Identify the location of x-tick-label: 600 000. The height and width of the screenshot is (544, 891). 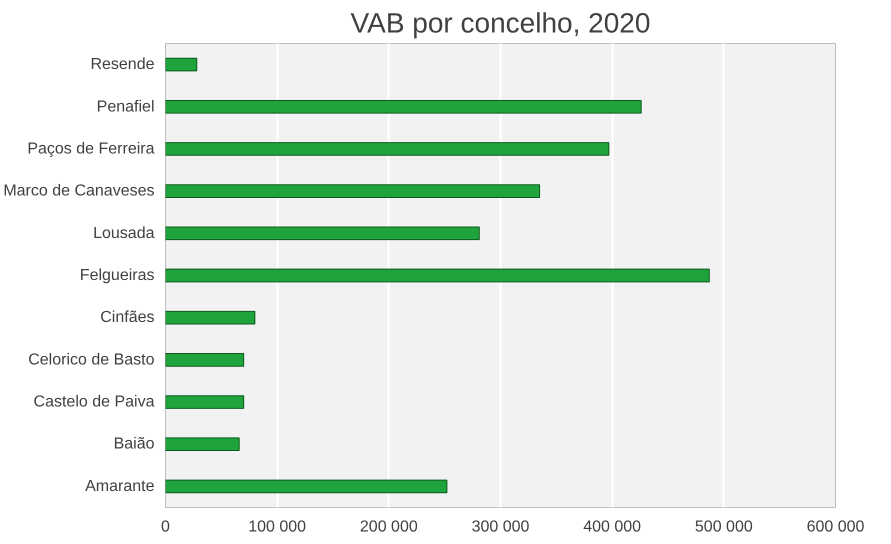
(835, 527).